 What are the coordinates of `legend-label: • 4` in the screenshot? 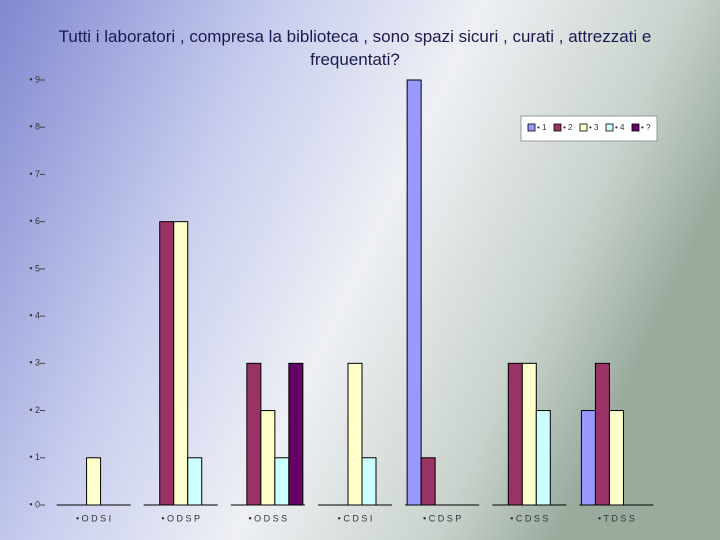 It's located at (620, 127).